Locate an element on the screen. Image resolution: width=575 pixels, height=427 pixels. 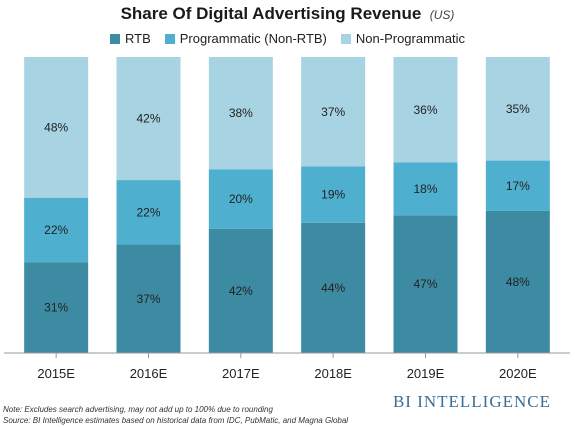
x-axis-tick-label: 2019E is located at coordinates (426, 373).